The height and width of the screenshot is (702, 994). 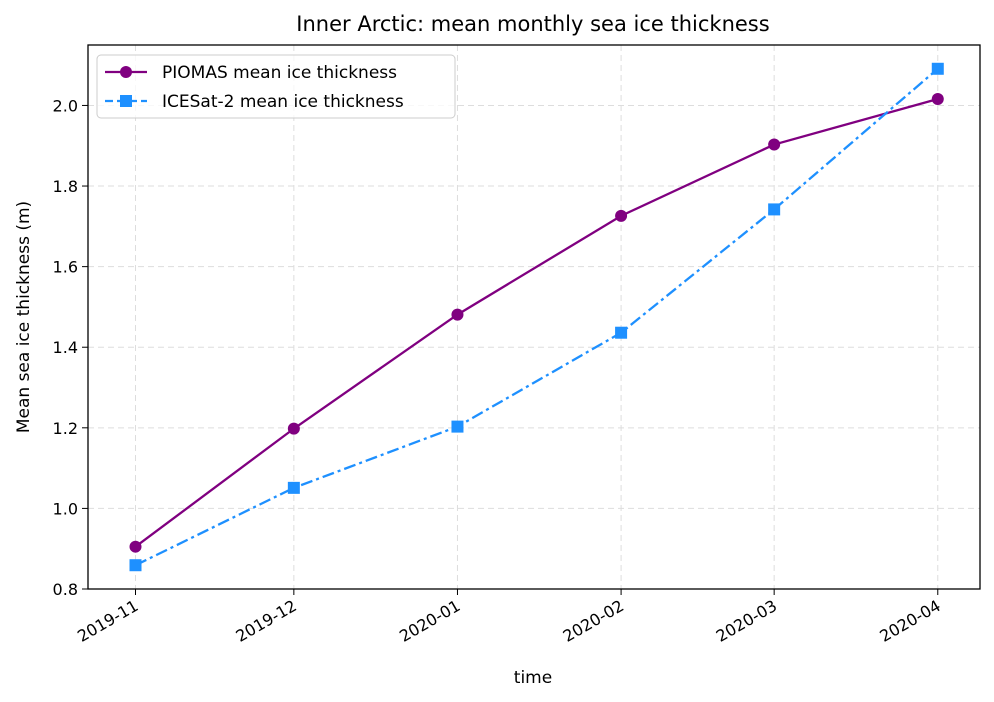 I want to click on x-axis-label: time, so click(x=533, y=678).